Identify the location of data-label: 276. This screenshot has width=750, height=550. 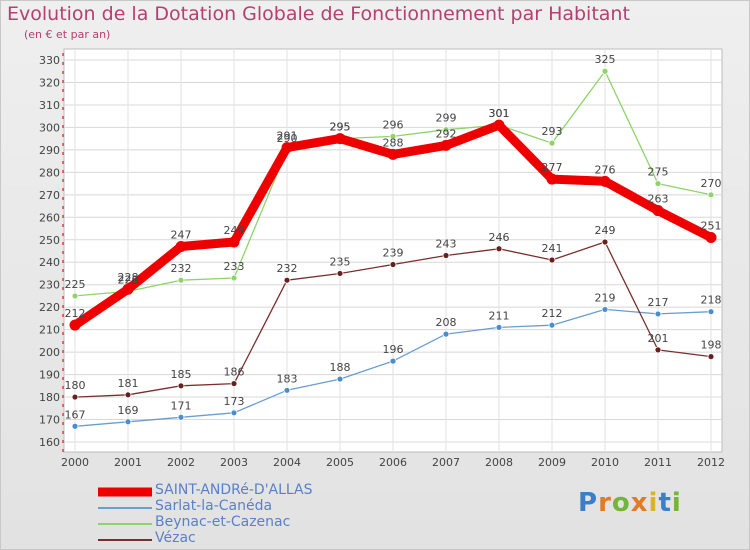
(605, 169).